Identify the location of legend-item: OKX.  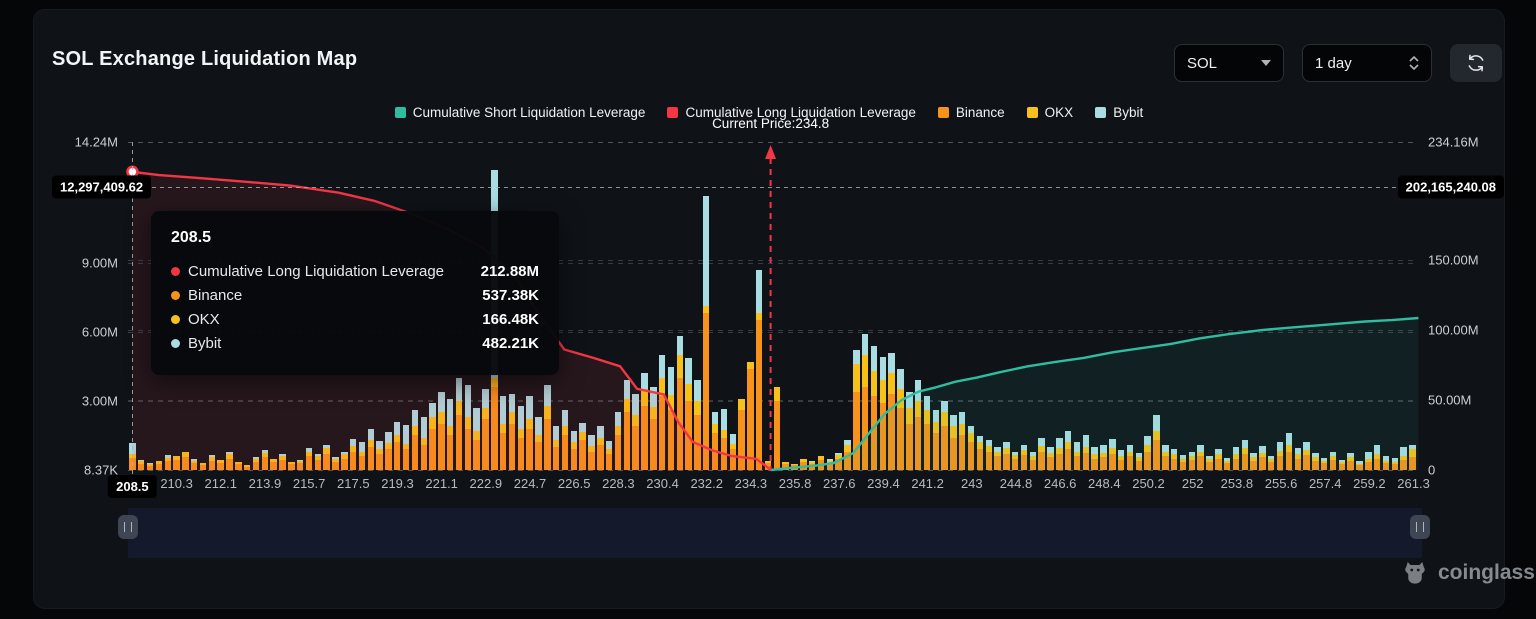
(1049, 112).